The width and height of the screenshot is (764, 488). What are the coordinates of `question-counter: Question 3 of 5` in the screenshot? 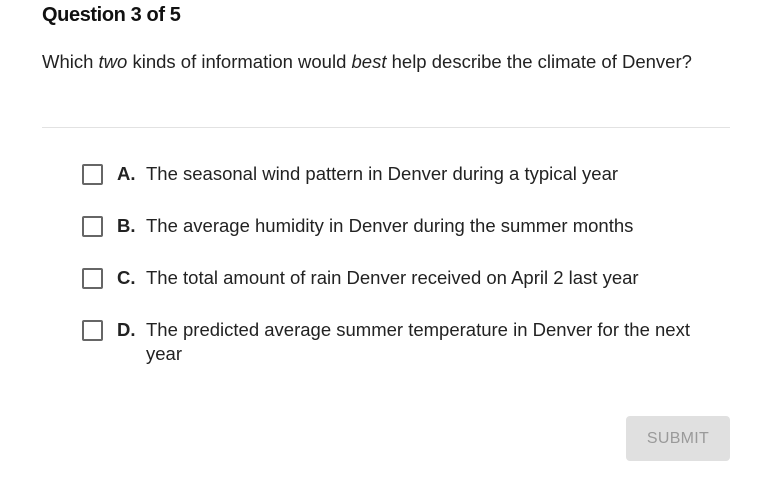 It's located at (111, 15).